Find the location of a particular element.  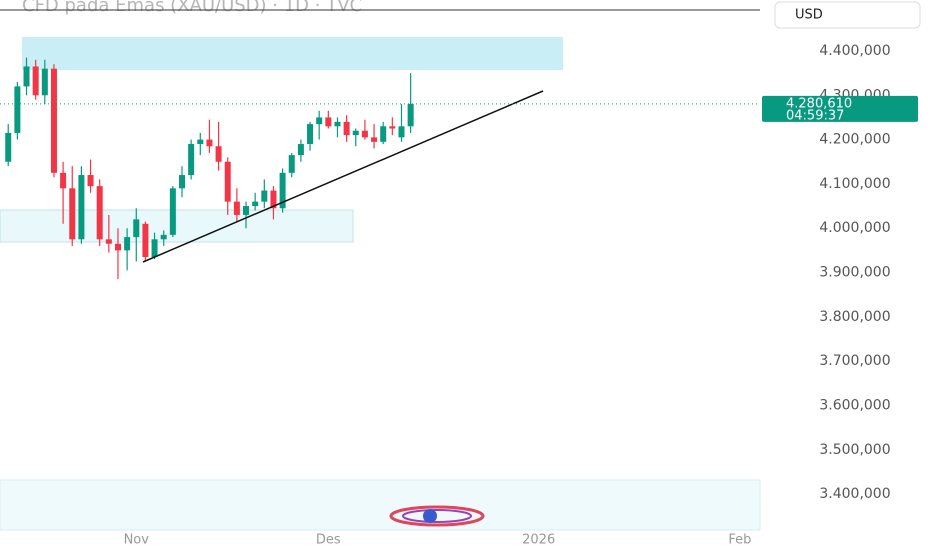

y-tick-label: 3.500,000 is located at coordinates (854, 450).